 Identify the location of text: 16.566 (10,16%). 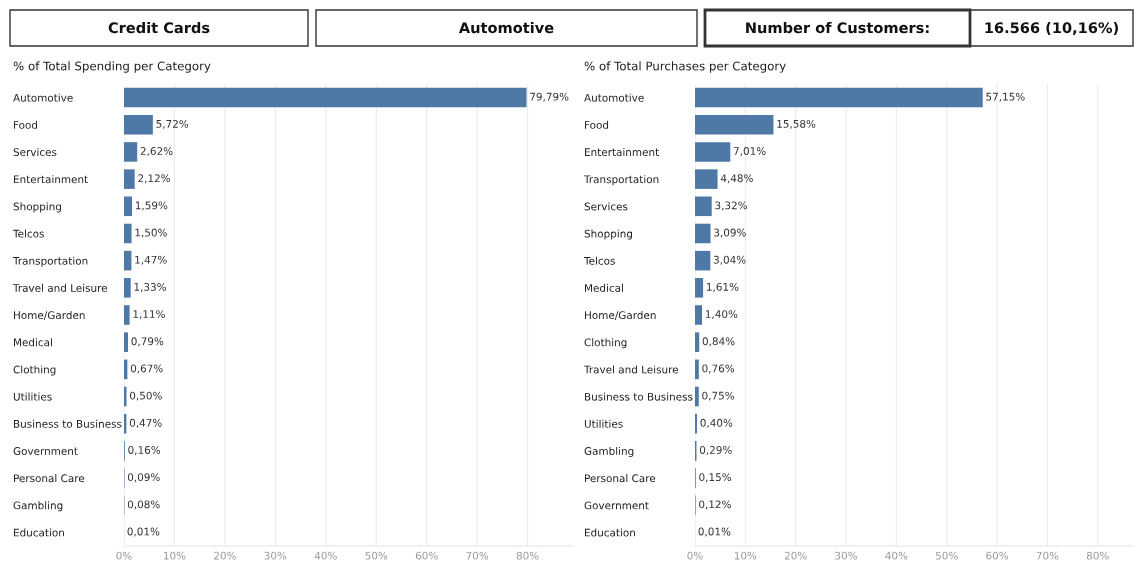
(1051, 28).